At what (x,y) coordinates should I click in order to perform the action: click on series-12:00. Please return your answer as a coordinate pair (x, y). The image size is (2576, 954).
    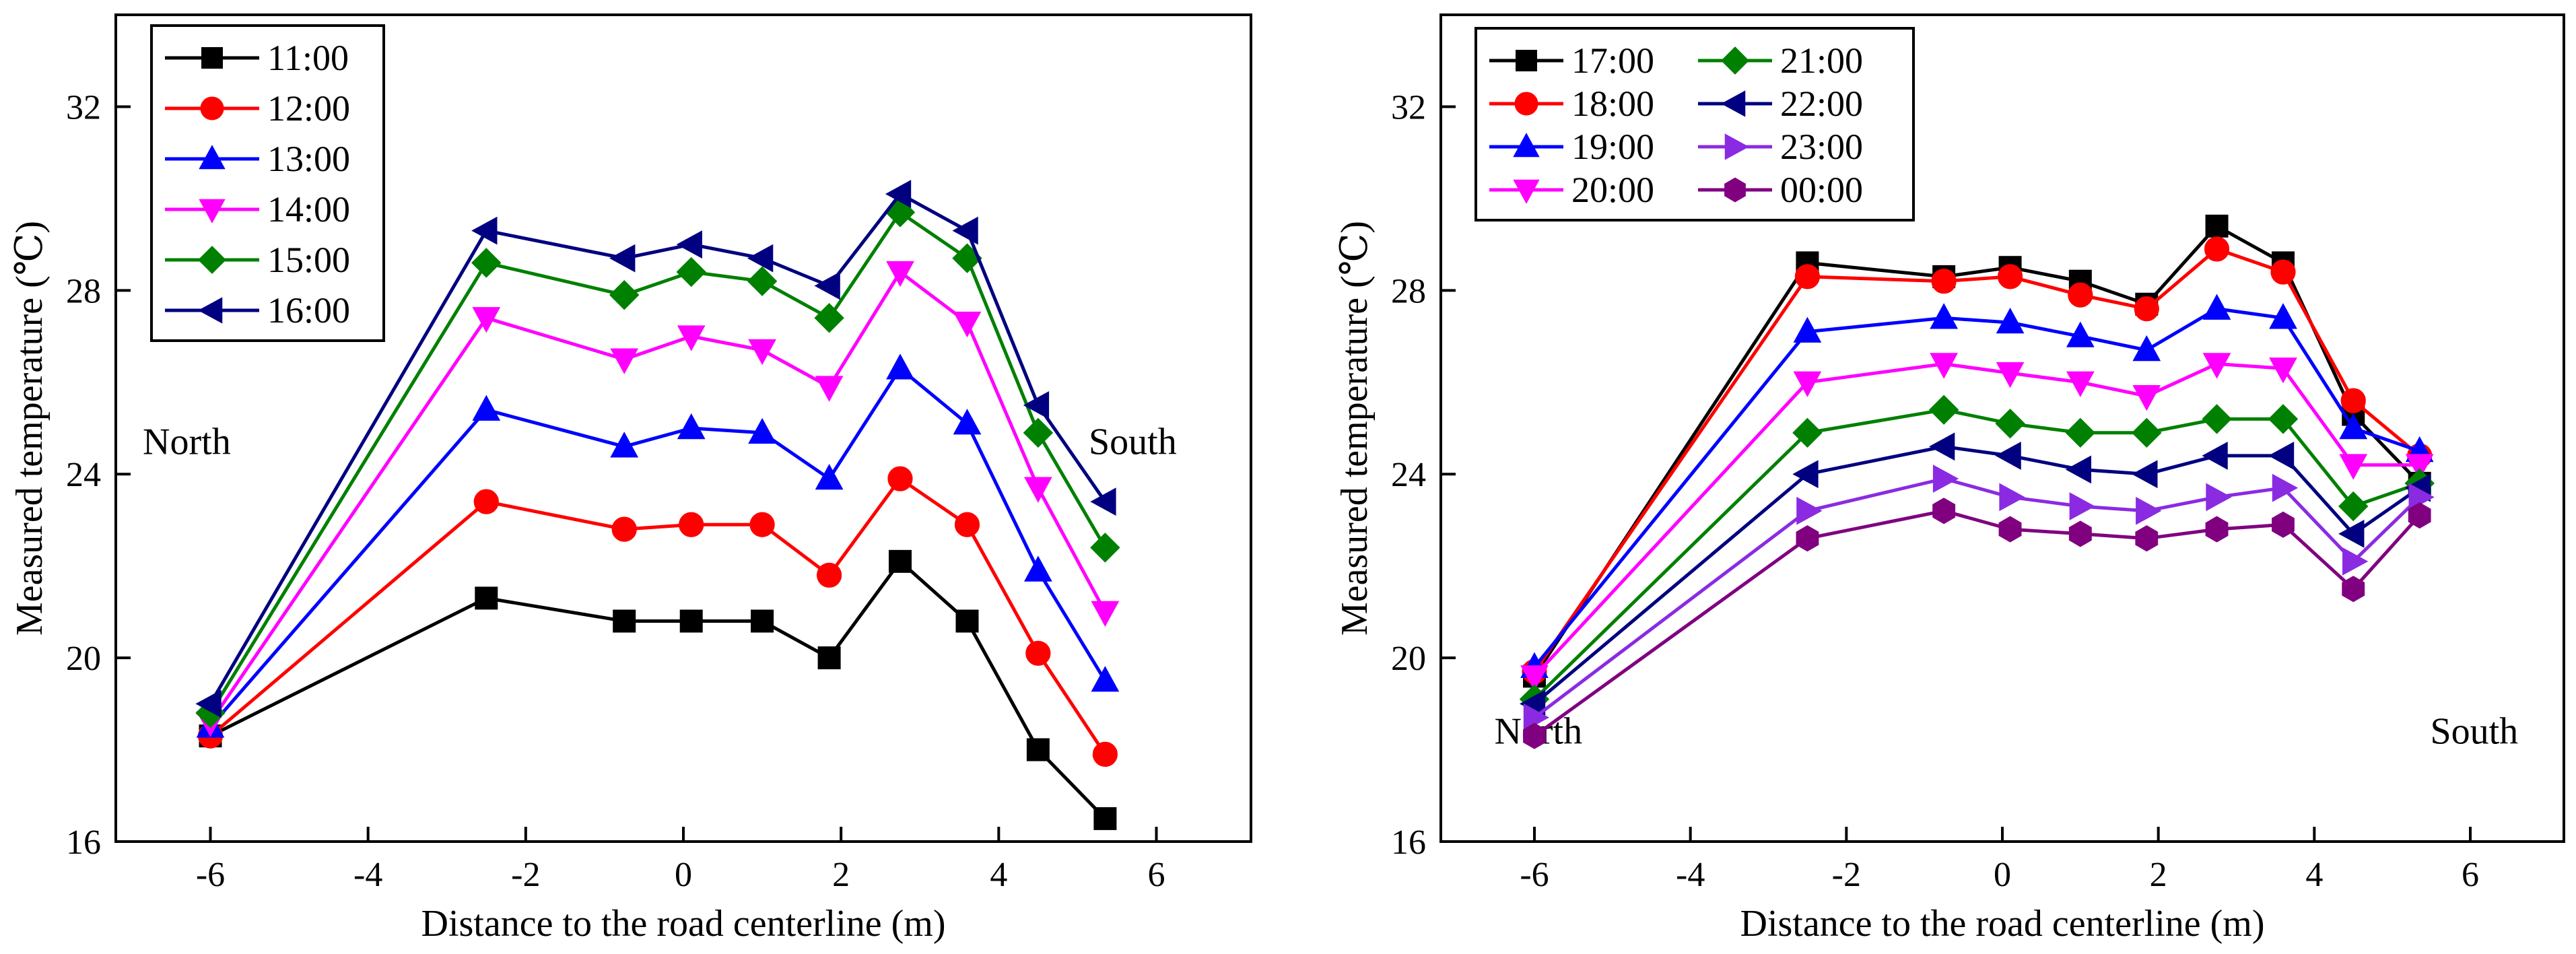
    Looking at the image, I should click on (657, 617).